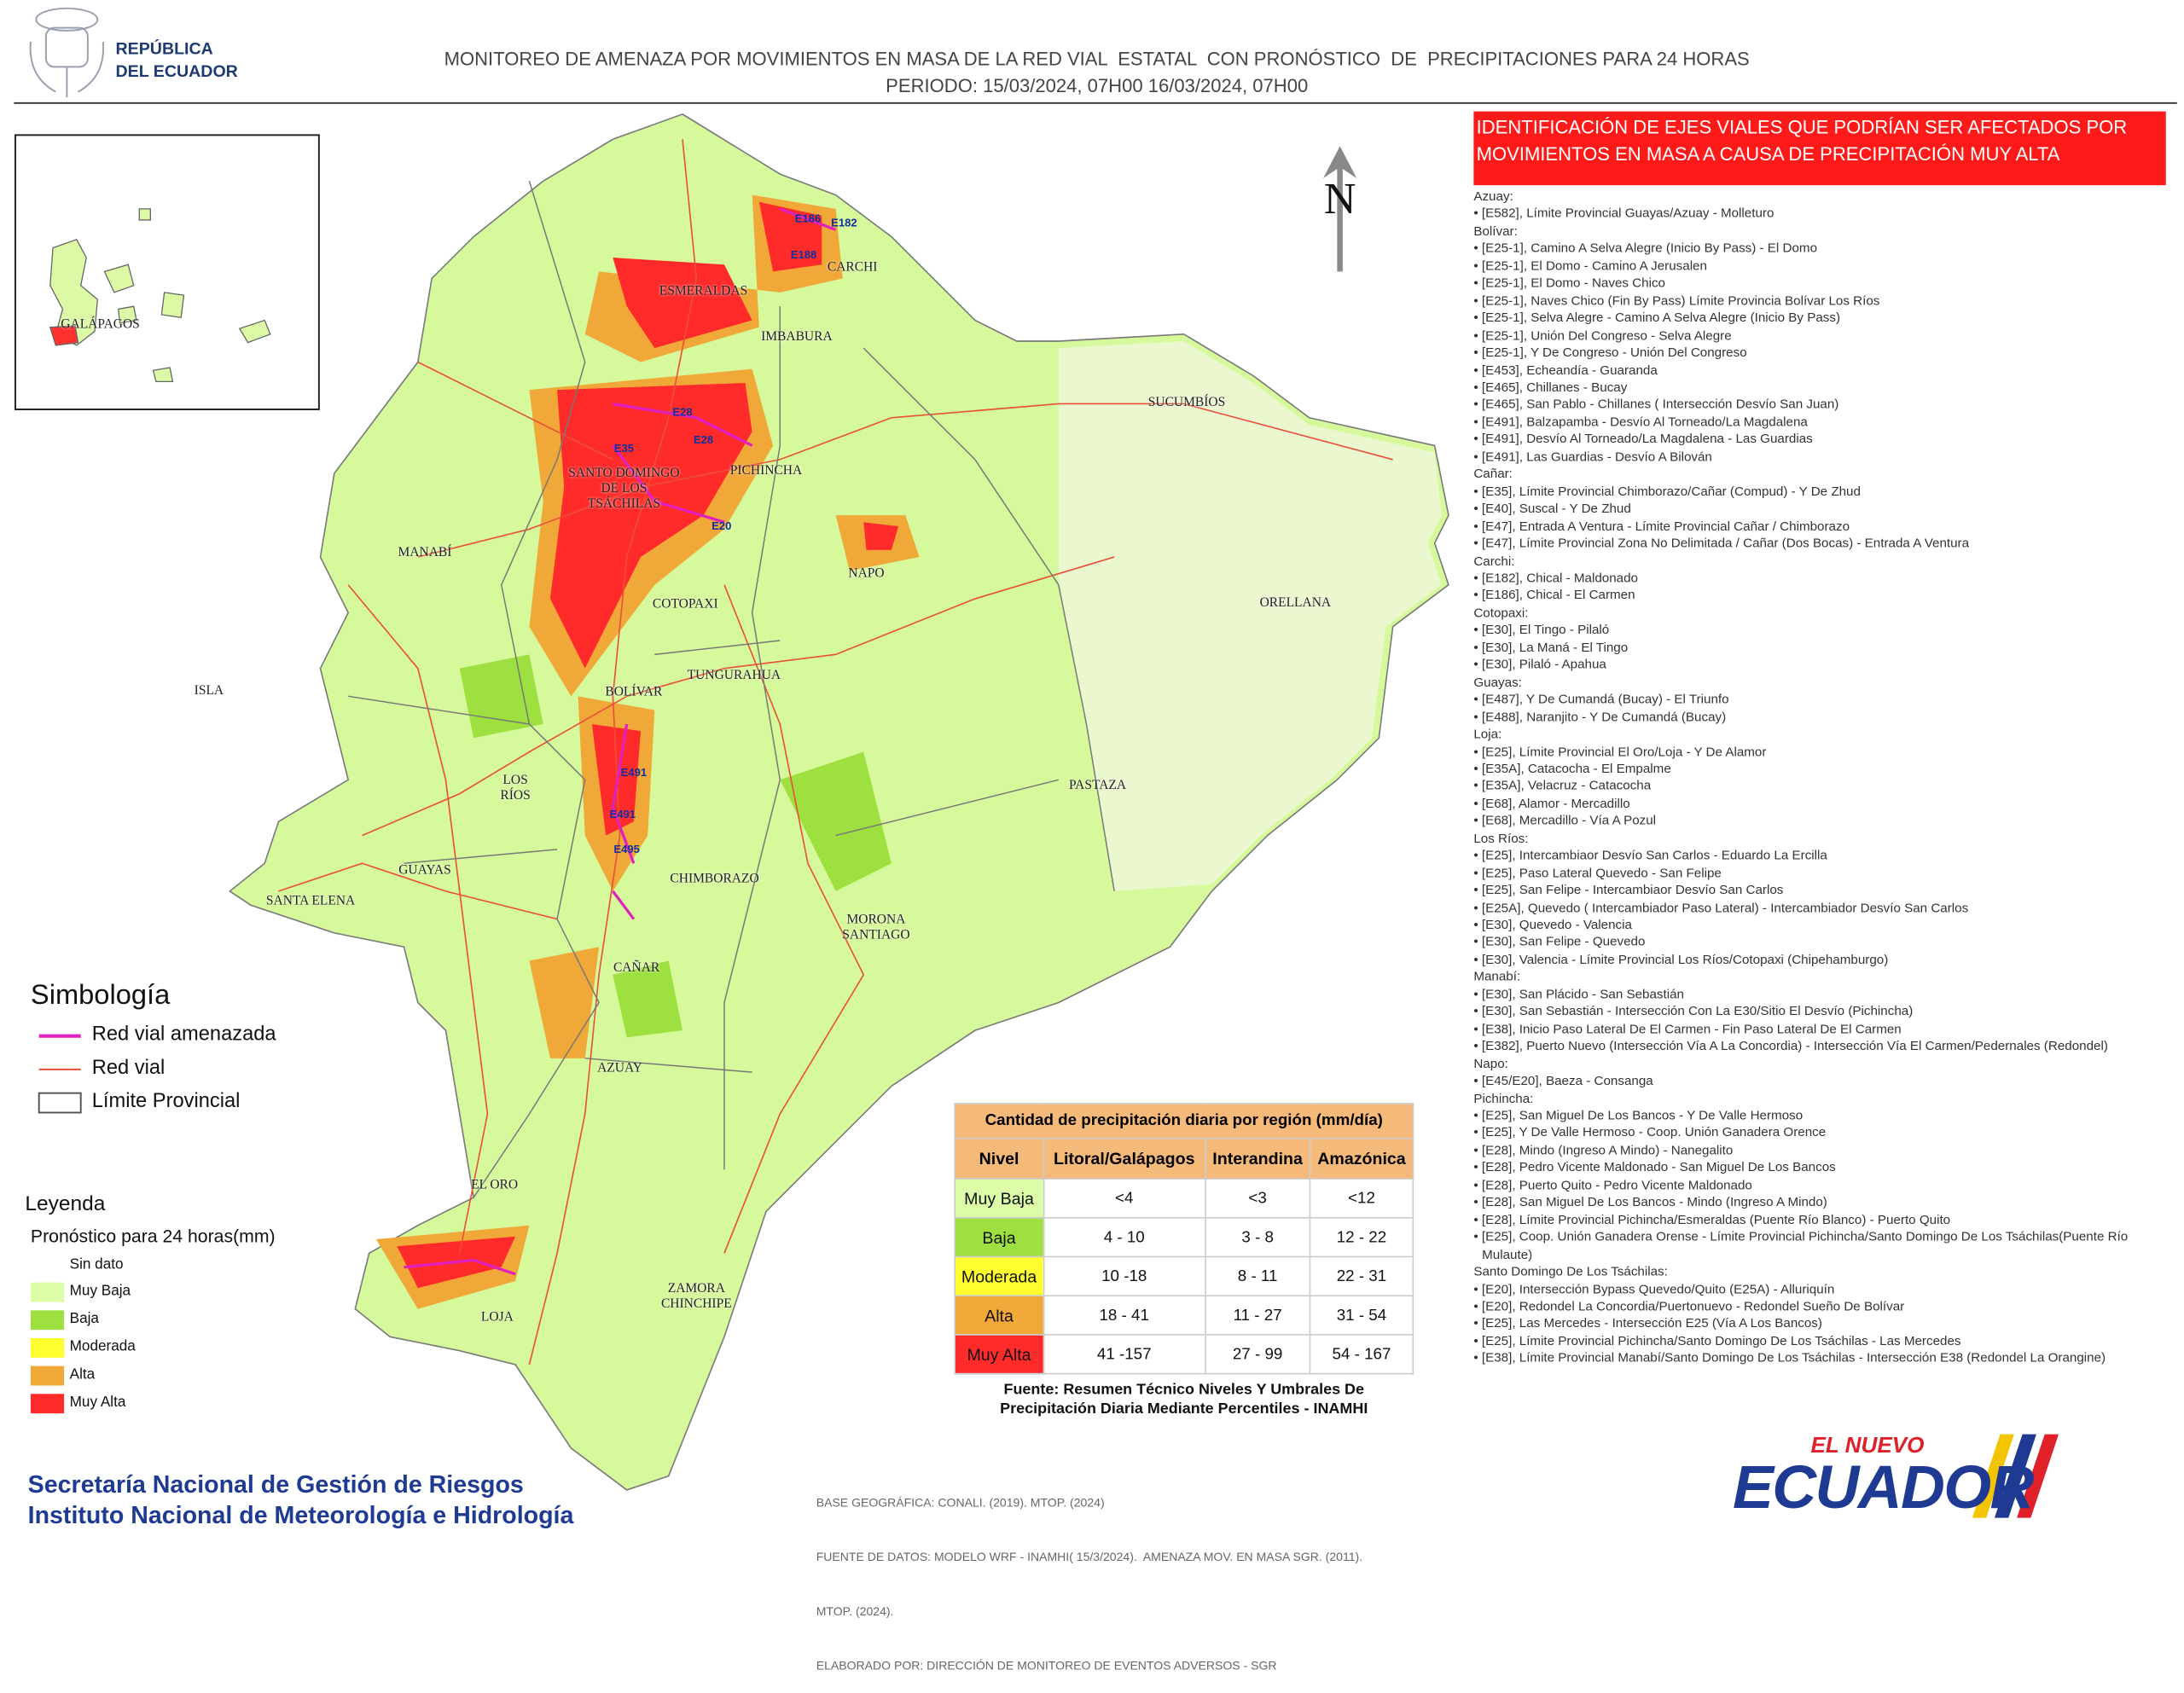  I want to click on table-row: Baja 4 - 10 3 - 8 12 - 22, so click(1184, 1237).